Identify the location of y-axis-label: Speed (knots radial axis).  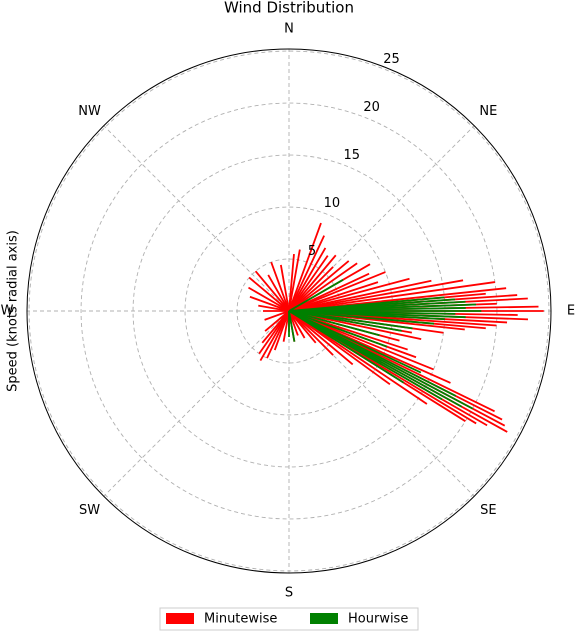
(13, 311).